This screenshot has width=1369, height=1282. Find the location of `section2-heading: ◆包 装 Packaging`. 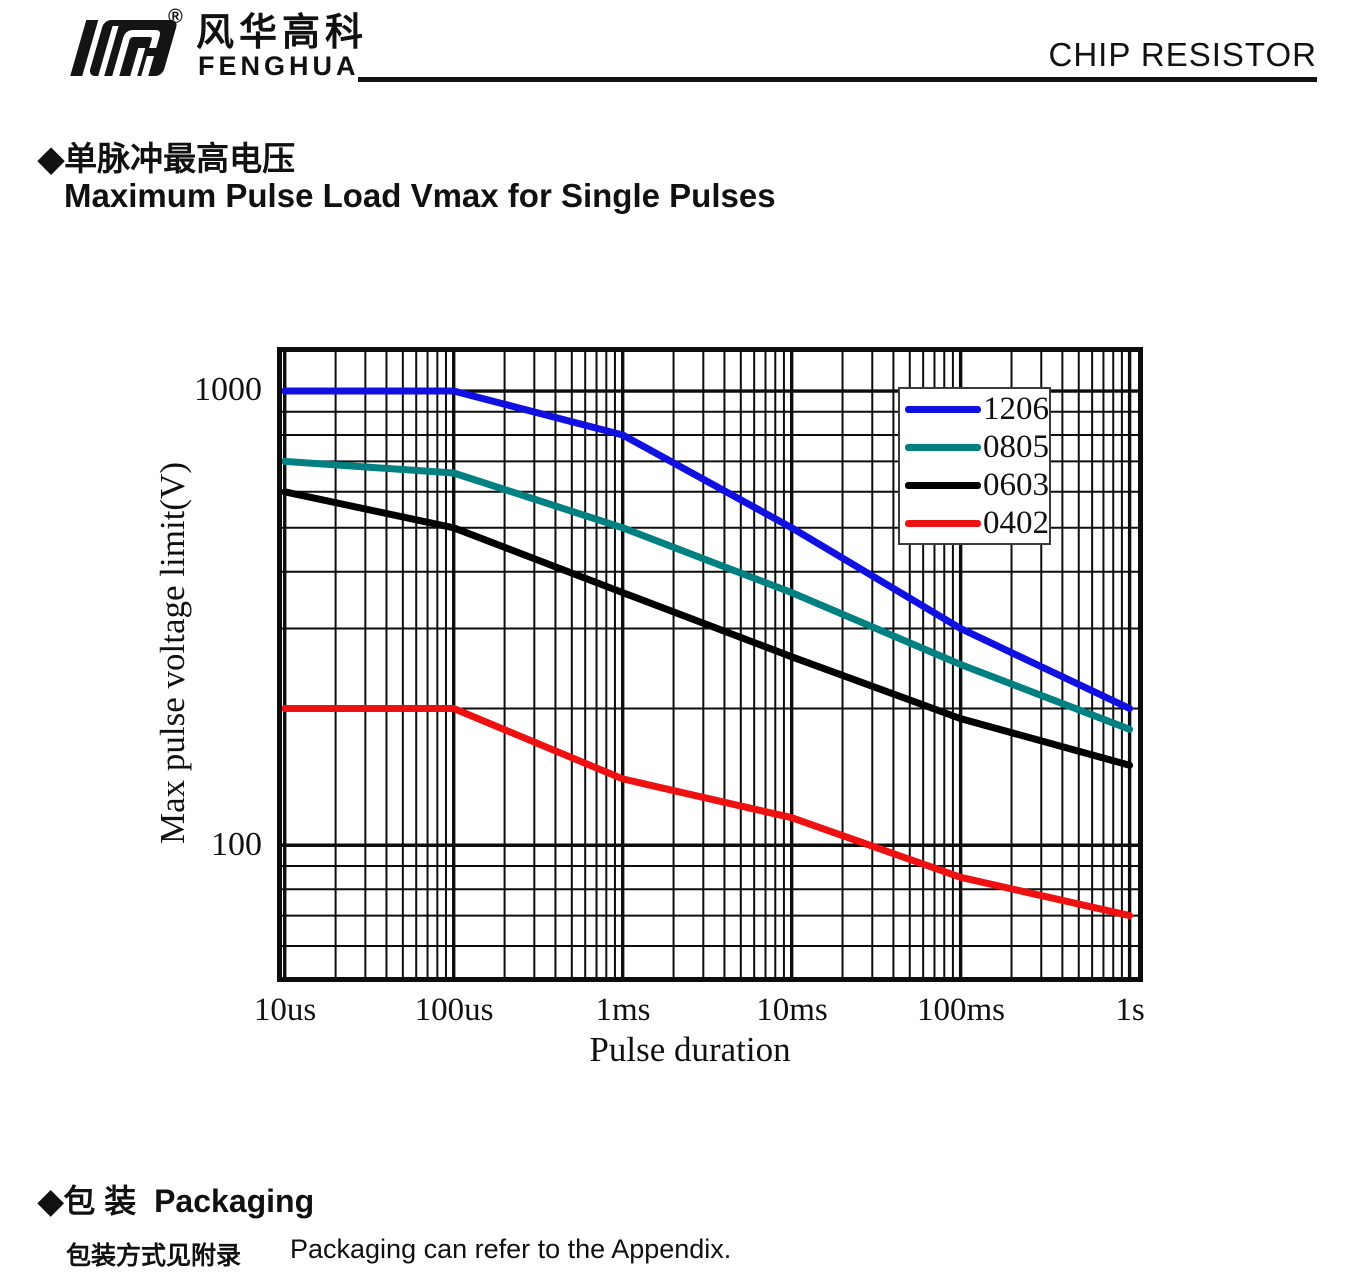

section2-heading: ◆包 装 Packaging is located at coordinates (176, 1200).